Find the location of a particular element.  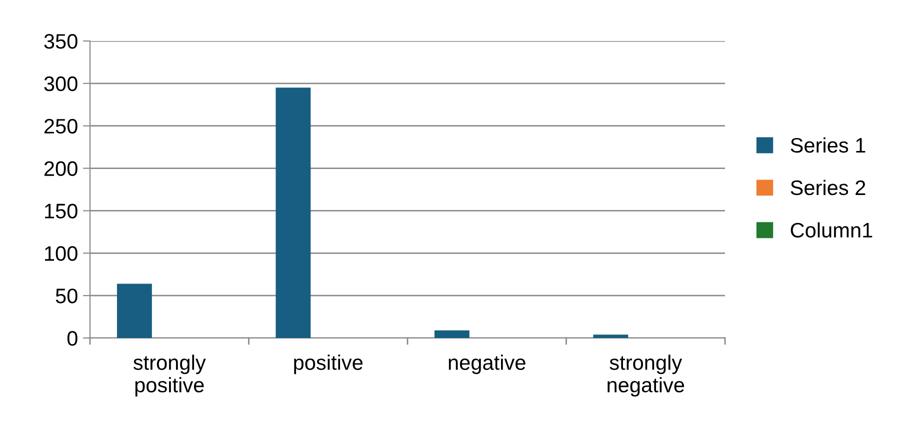

y-tick-label: 350 is located at coordinates (61, 41).